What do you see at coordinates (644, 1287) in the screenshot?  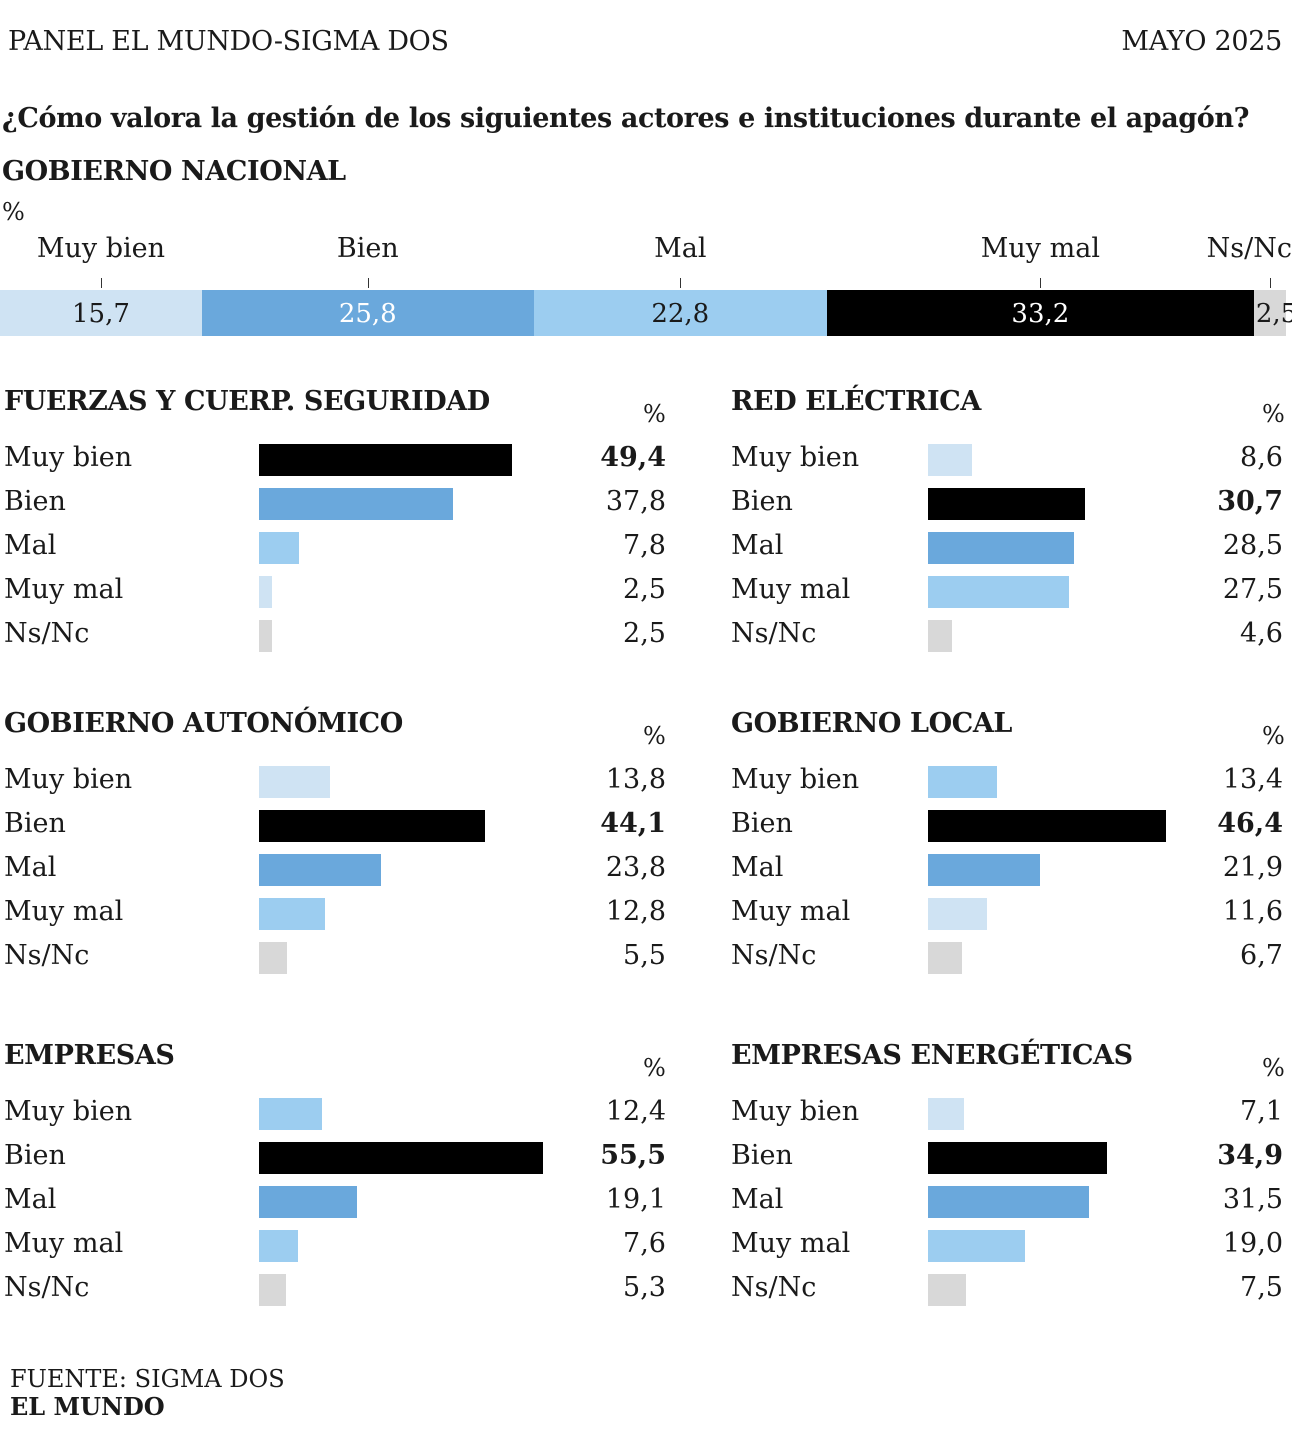 I see `row-value: 5,3` at bounding box center [644, 1287].